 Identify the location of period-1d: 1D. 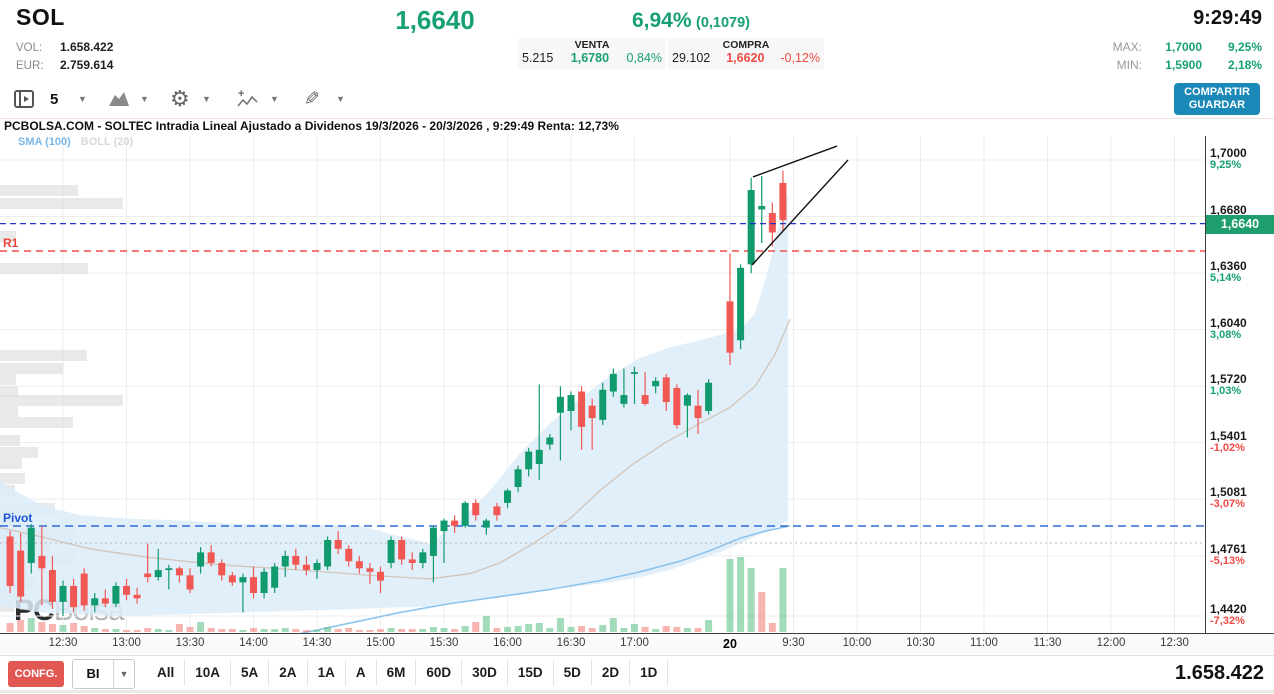
(649, 673).